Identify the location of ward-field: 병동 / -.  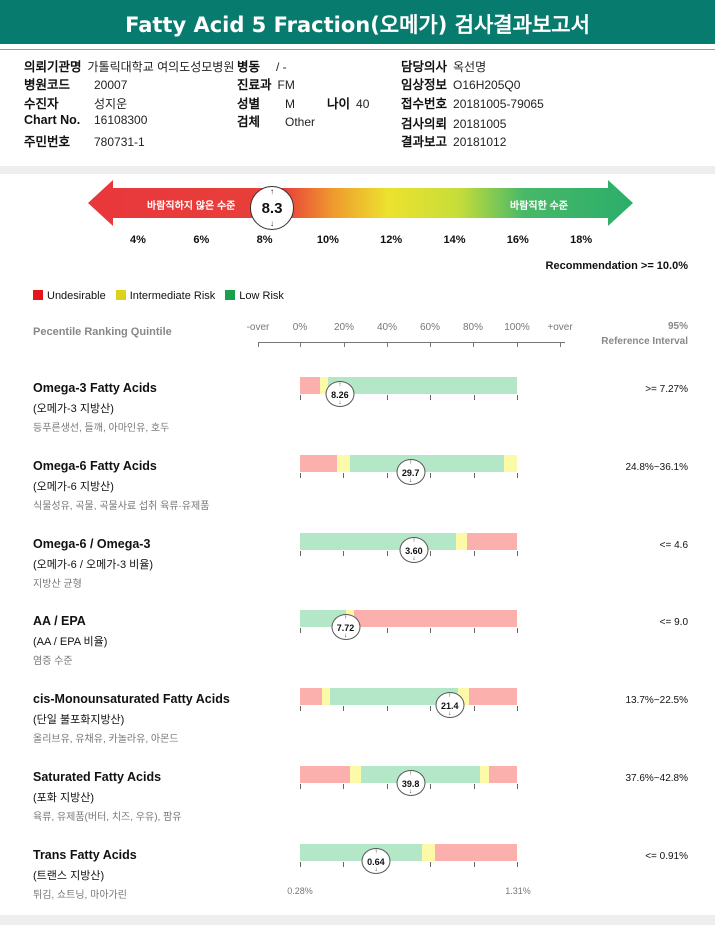
(262, 67).